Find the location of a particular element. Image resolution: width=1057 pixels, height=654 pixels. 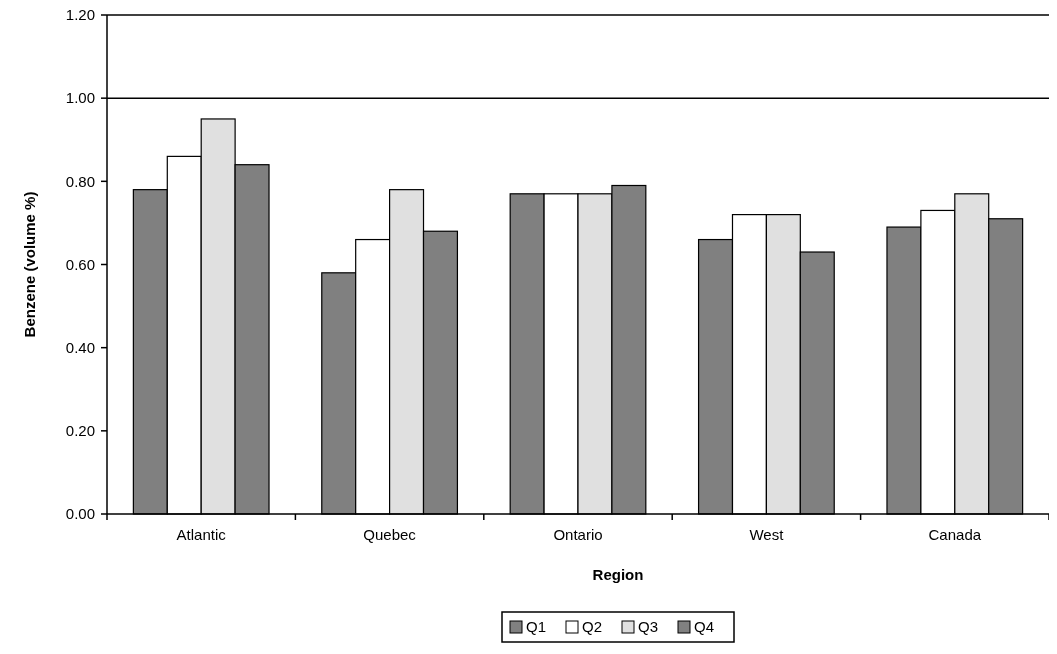

y-tick-label: 1.00 is located at coordinates (80, 98).